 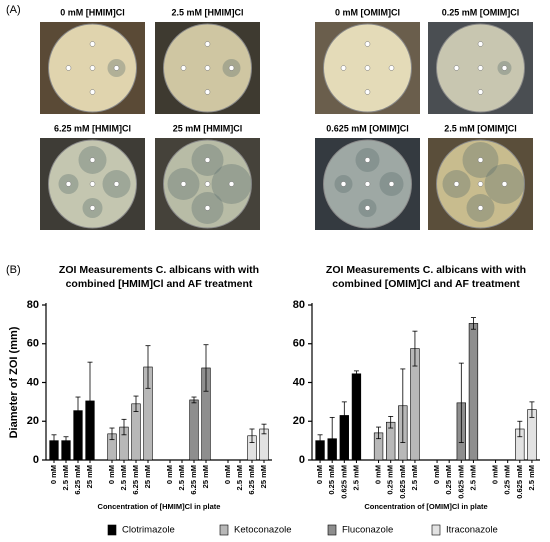 What do you see at coordinates (263, 530) in the screenshot?
I see `legend-label: Ketoconazole` at bounding box center [263, 530].